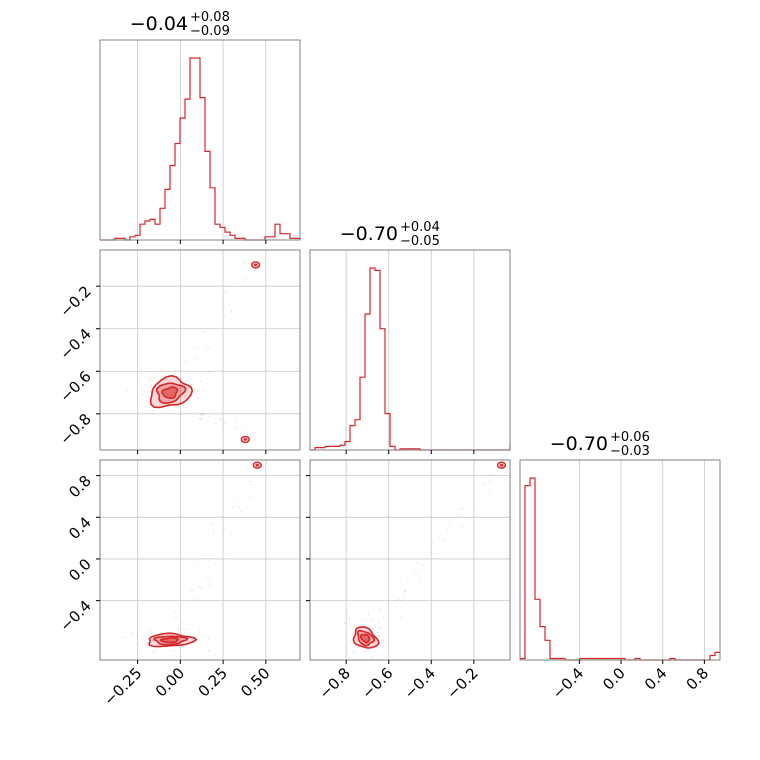  I want to click on title-upper-error: +0.04, so click(420, 227).